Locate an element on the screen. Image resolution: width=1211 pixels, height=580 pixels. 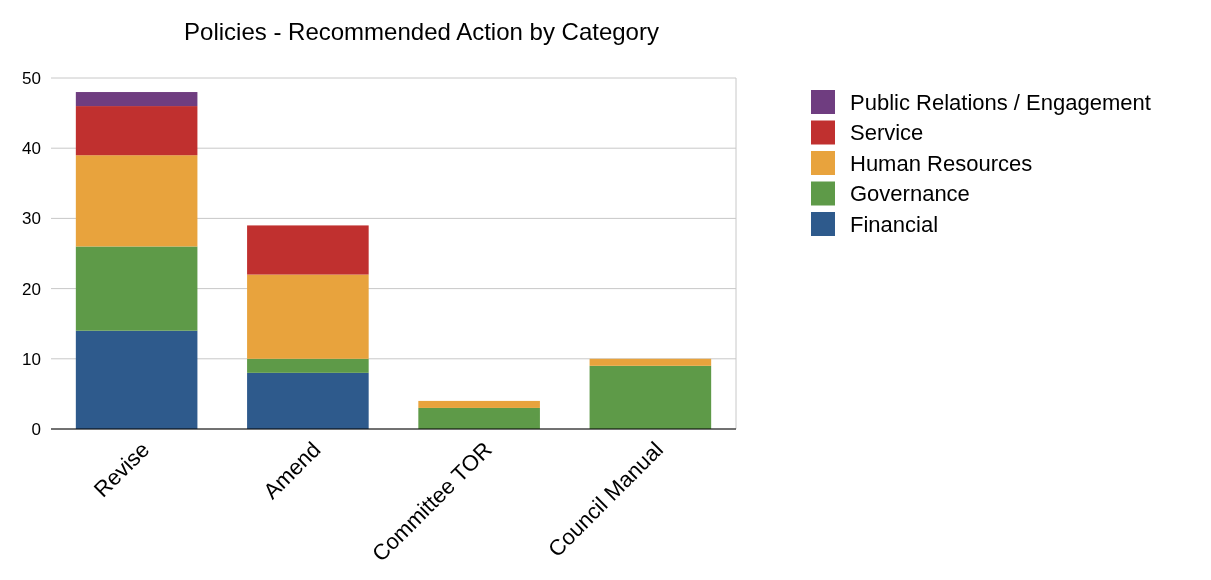
y-tick-label: 30 is located at coordinates (31, 219).